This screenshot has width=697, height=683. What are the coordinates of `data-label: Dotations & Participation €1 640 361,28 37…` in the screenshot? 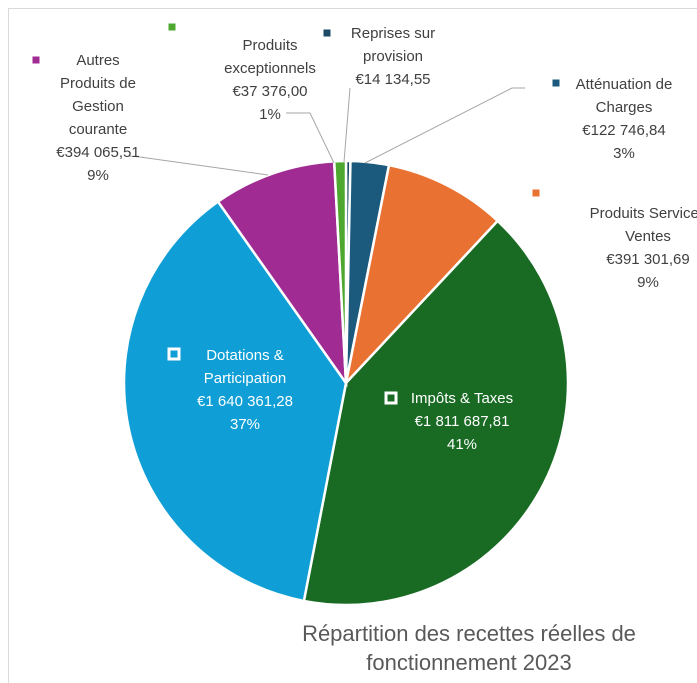 It's located at (245, 390).